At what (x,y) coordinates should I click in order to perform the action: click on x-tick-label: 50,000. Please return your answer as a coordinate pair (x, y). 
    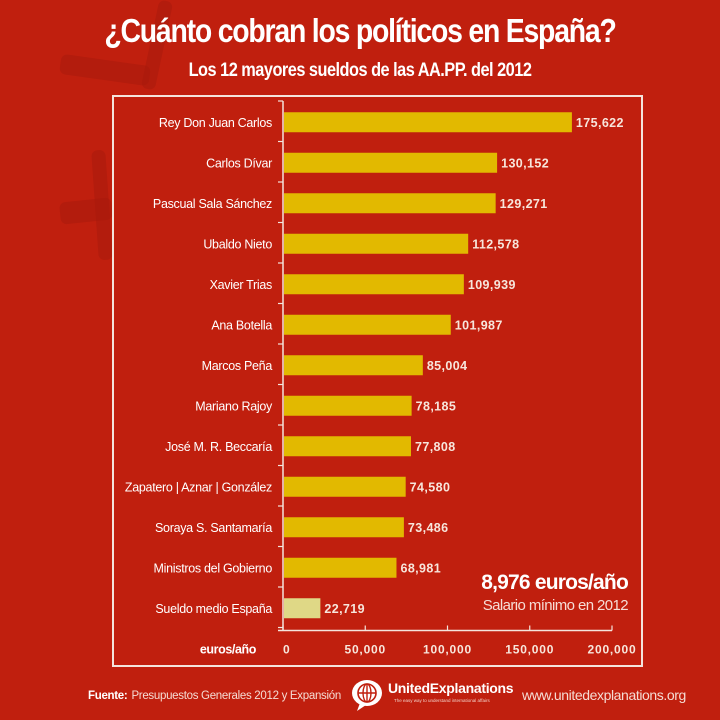
    Looking at the image, I should click on (365, 650).